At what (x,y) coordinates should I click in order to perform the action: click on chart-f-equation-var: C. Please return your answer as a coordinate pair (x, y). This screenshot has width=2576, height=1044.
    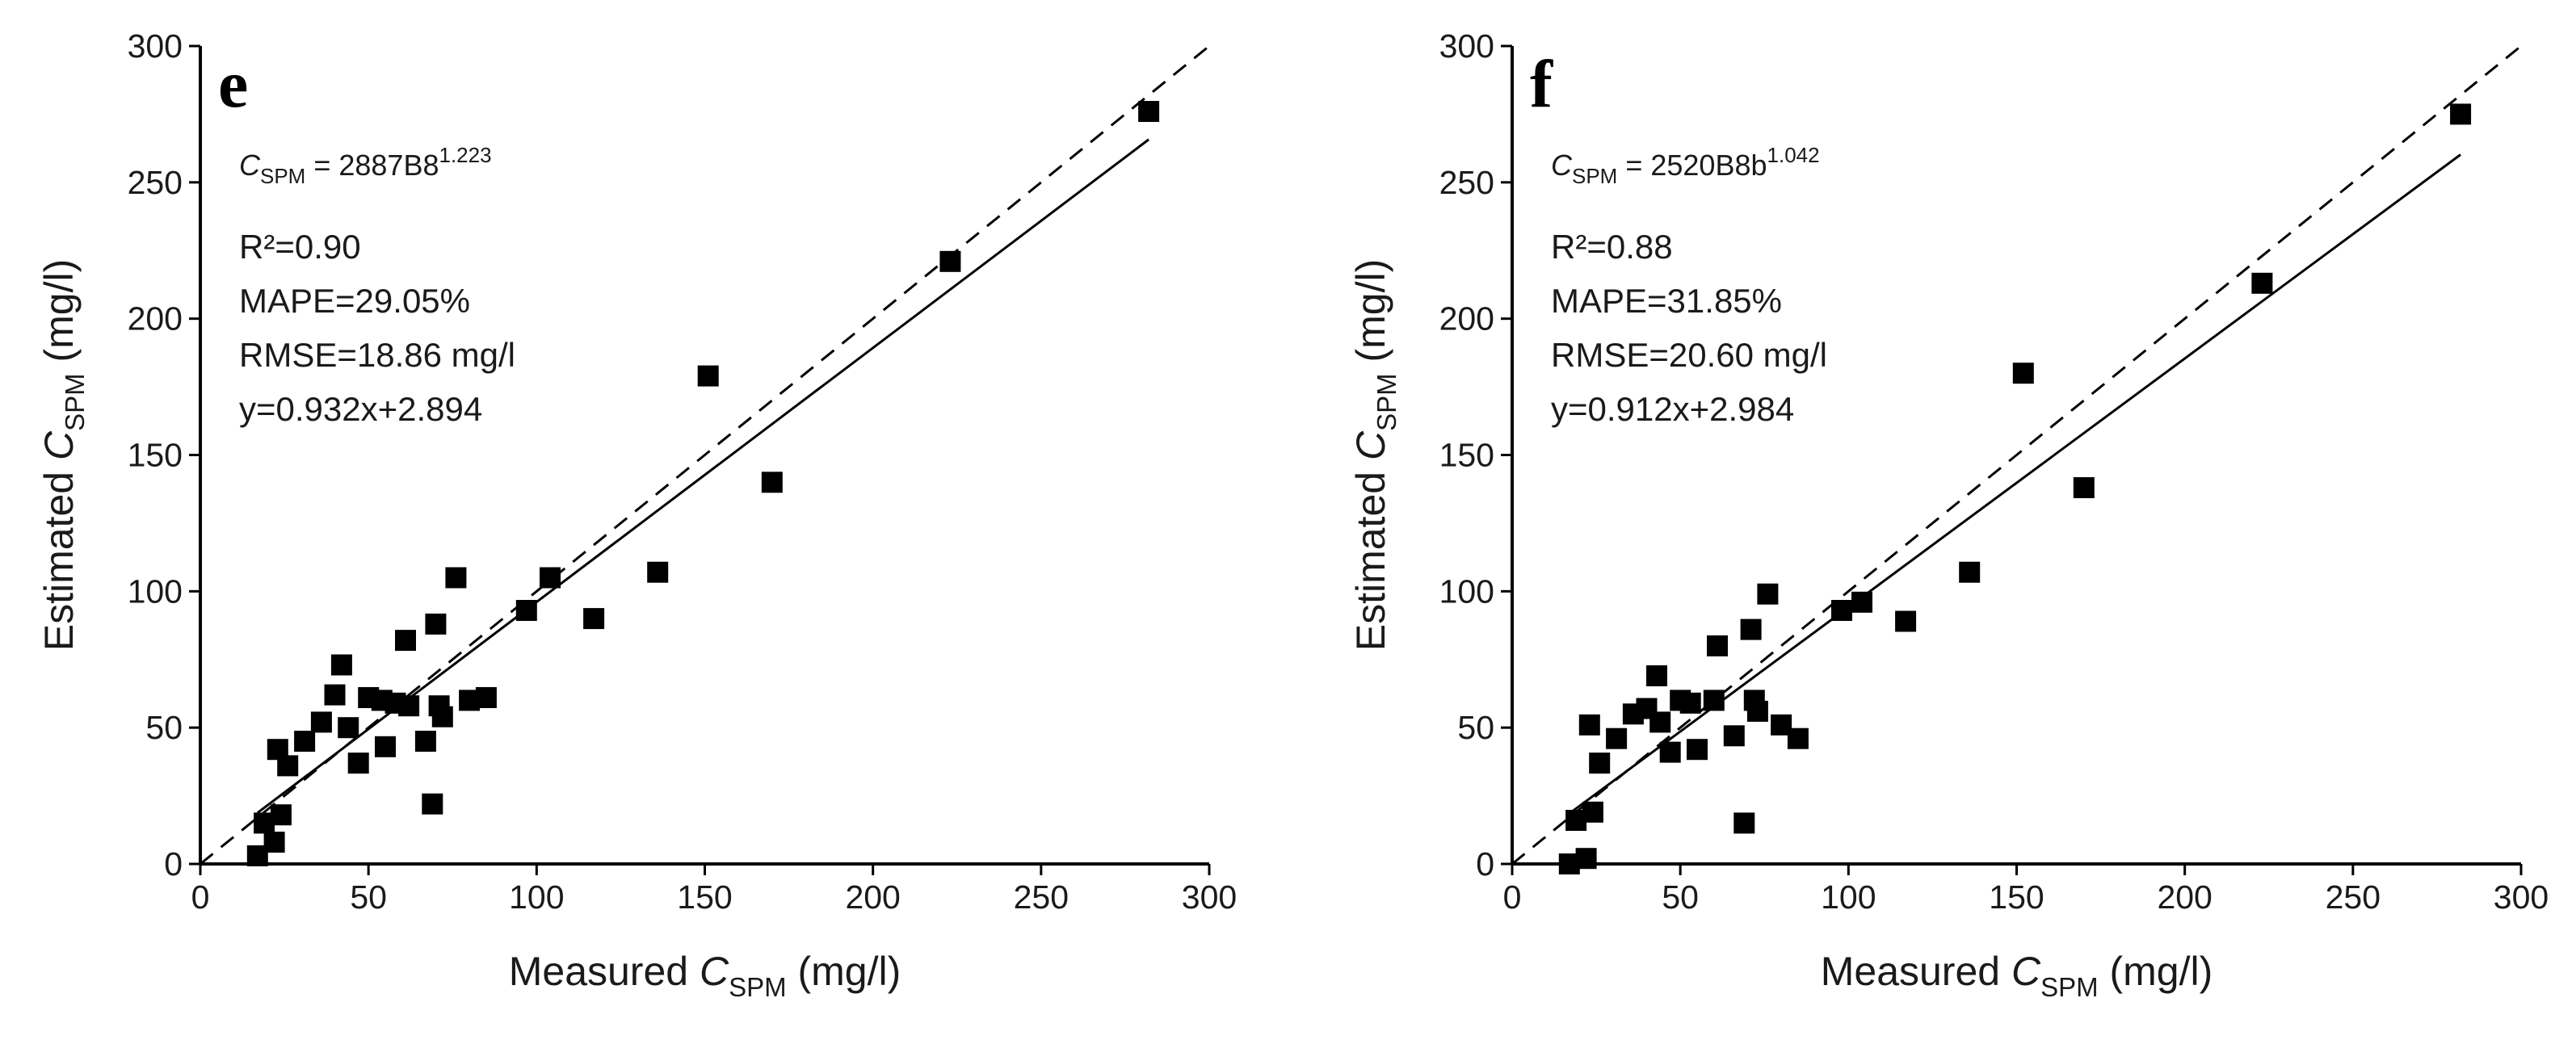
    Looking at the image, I should click on (1562, 165).